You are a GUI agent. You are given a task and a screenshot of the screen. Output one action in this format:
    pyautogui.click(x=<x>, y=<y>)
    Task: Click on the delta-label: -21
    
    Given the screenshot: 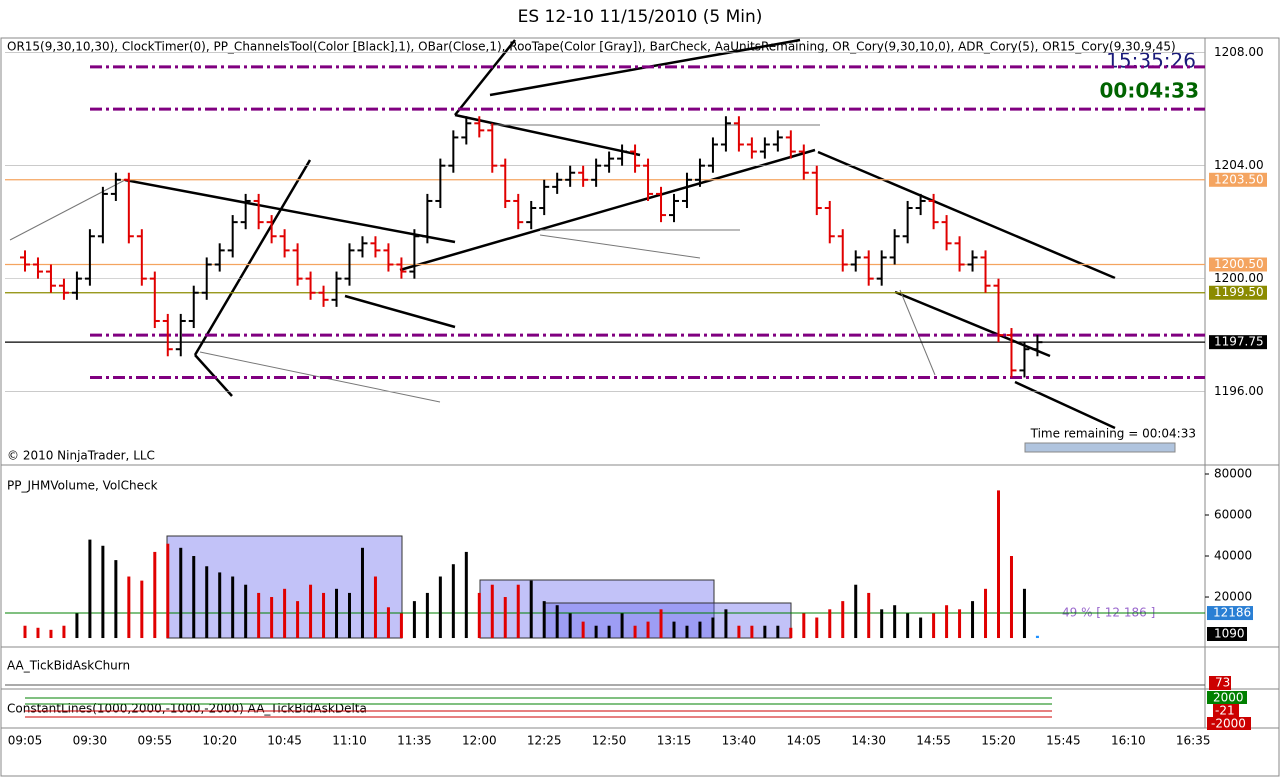 What is the action you would take?
    pyautogui.click(x=1225, y=711)
    